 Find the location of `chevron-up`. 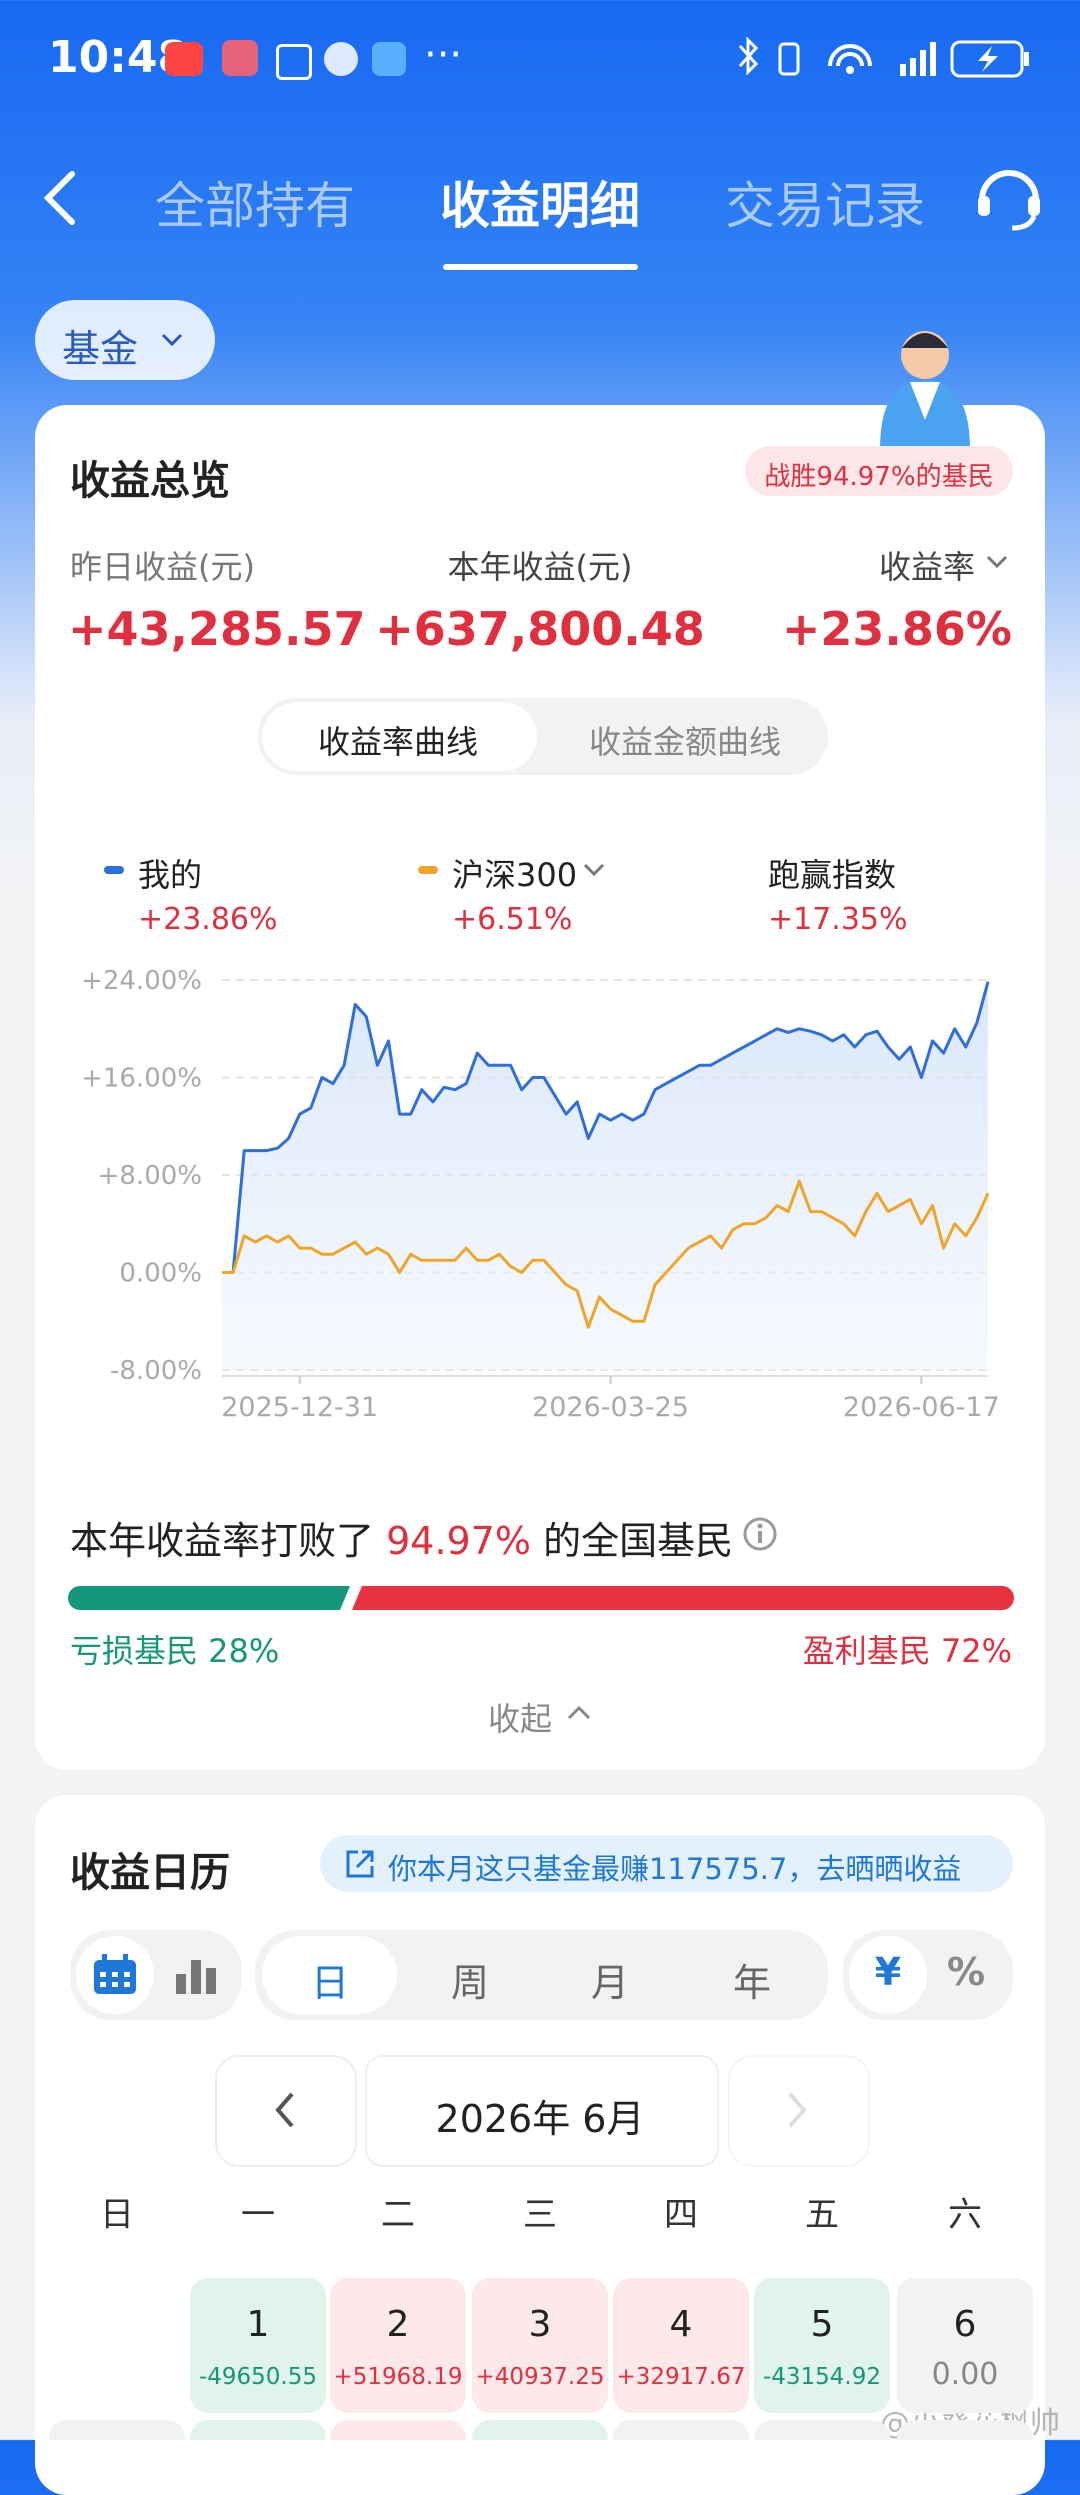

chevron-up is located at coordinates (579, 1712).